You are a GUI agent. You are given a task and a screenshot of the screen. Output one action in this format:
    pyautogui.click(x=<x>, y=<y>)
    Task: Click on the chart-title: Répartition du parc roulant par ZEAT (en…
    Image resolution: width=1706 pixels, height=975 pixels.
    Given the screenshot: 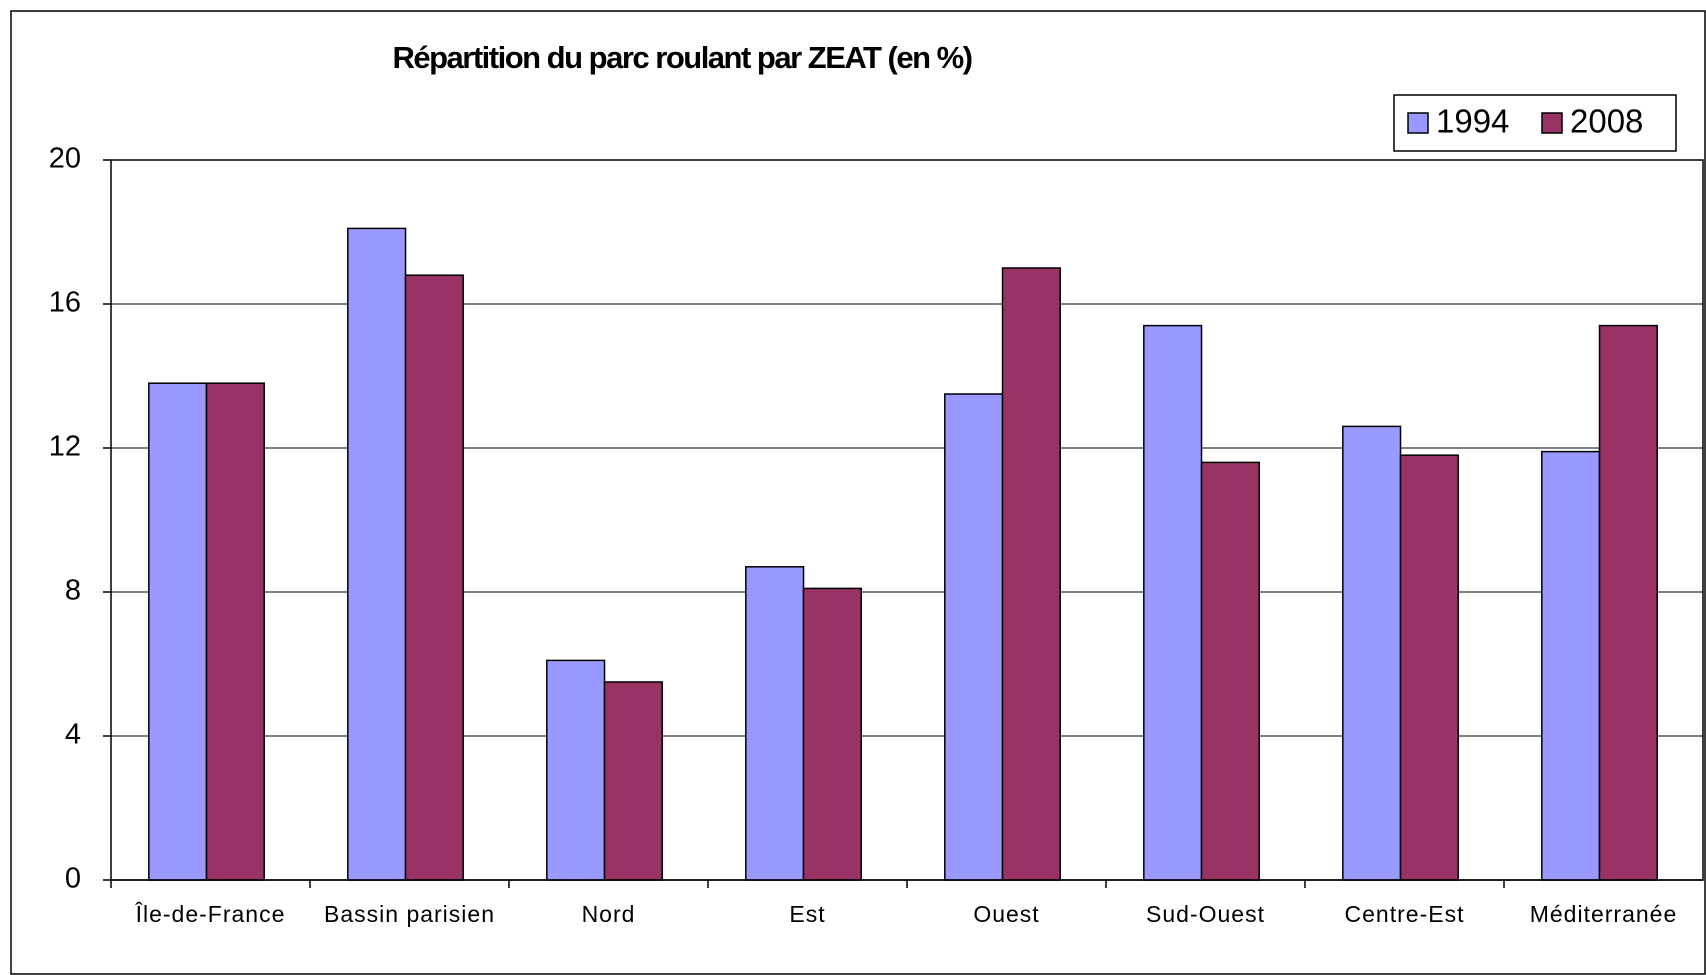 What is the action you would take?
    pyautogui.click(x=681, y=57)
    